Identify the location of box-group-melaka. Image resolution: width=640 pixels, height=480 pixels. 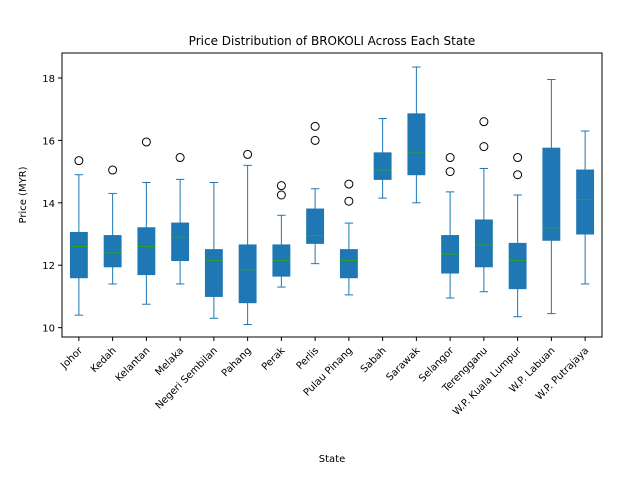
(180, 219).